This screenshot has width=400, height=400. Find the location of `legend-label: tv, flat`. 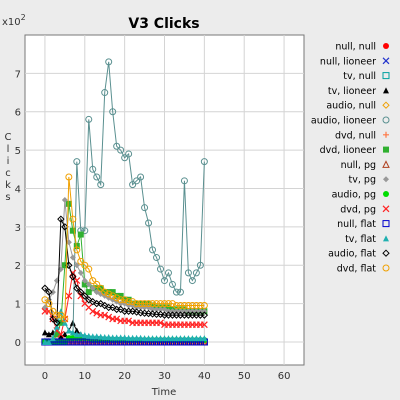

legend-label: tv, flat is located at coordinates (360, 239).